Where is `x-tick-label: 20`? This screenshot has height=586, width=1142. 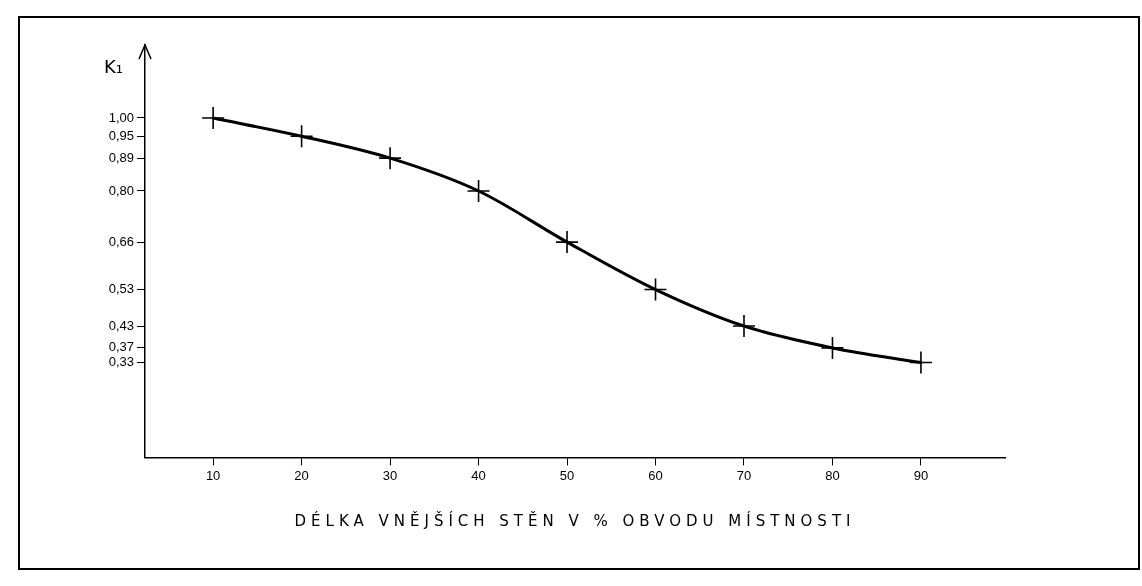
x-tick-label: 20 is located at coordinates (301, 475).